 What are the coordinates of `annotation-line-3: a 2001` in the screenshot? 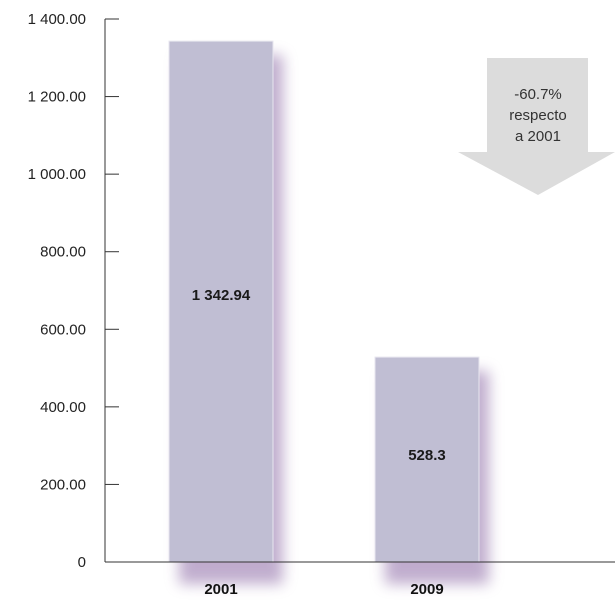 It's located at (538, 136).